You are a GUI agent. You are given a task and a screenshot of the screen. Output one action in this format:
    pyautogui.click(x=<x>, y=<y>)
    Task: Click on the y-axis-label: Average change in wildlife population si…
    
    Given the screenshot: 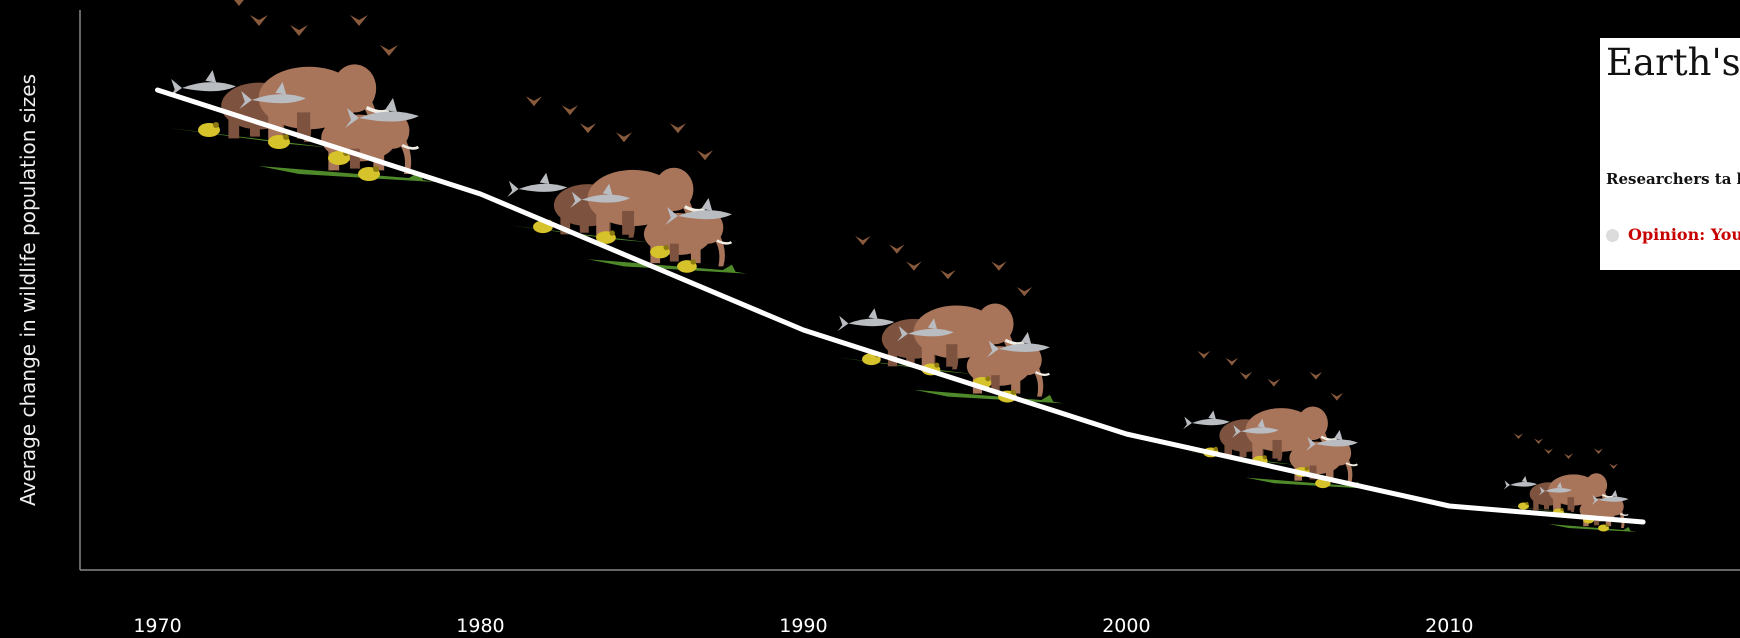 What is the action you would take?
    pyautogui.click(x=28, y=290)
    